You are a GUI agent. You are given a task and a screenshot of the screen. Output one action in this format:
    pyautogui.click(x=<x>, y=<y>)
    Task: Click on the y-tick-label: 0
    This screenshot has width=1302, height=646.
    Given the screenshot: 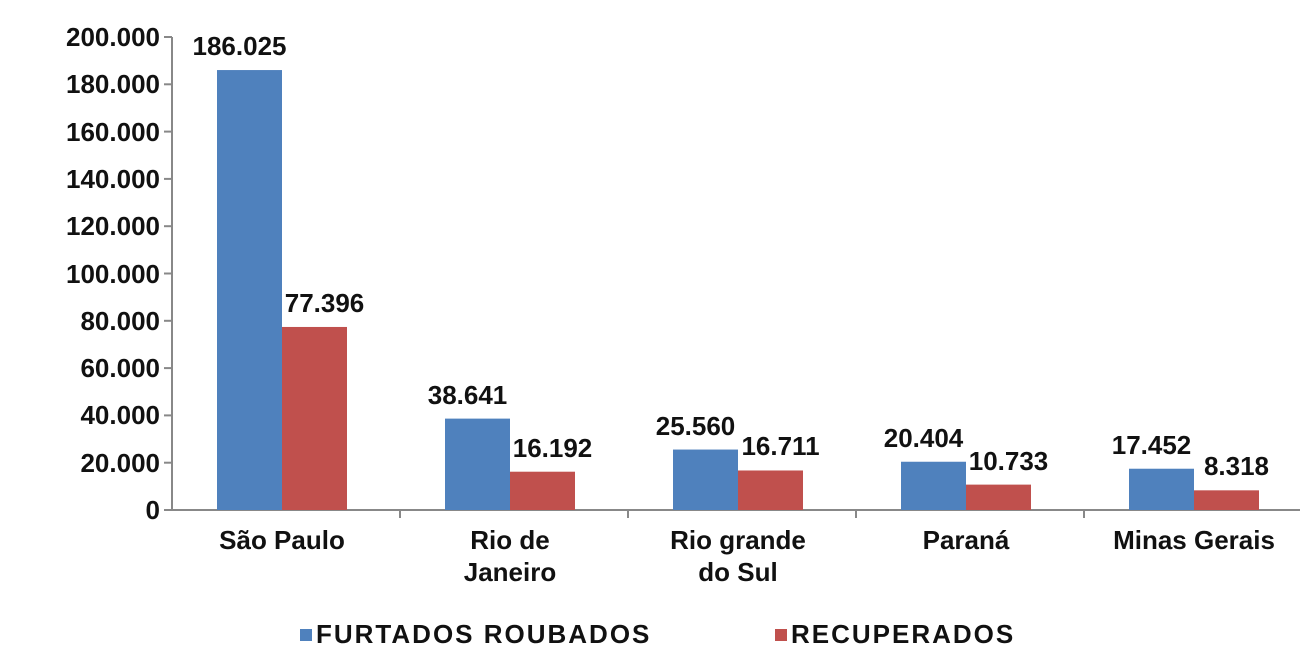 What is the action you would take?
    pyautogui.click(x=152, y=510)
    